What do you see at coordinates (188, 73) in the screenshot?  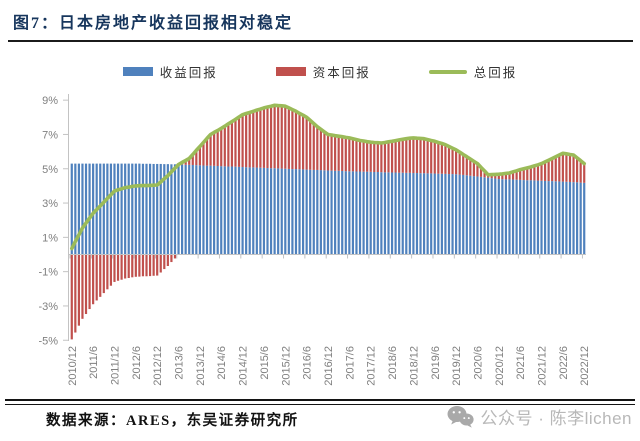 I see `legend-label-income: 收益回报` at bounding box center [188, 73].